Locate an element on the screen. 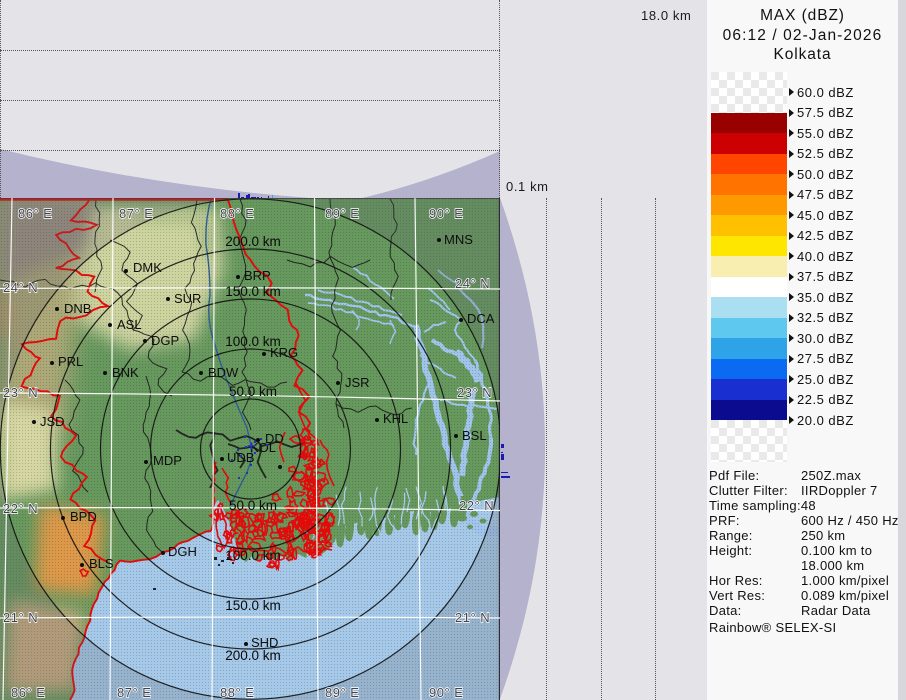  svg-text: MDP is located at coordinates (167, 460).